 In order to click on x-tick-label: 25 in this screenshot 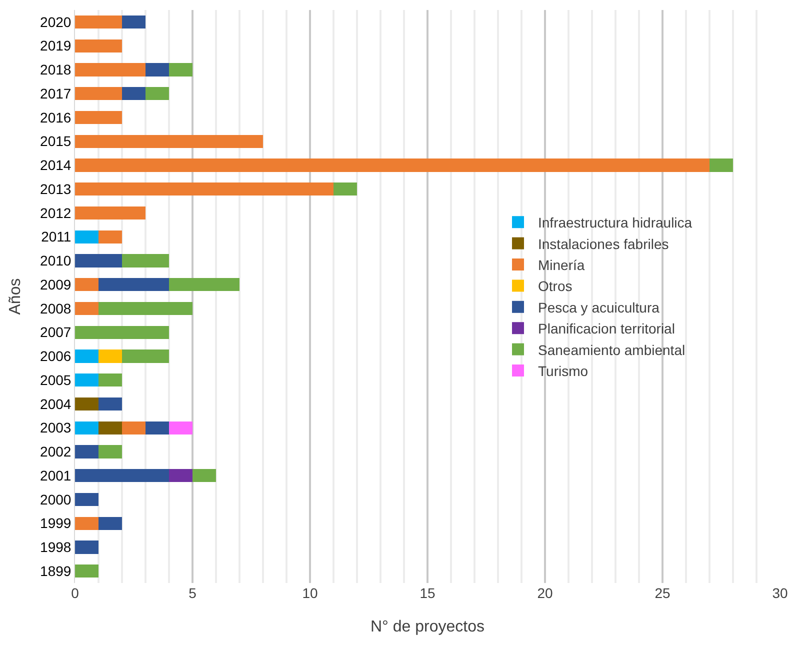, I will do `click(662, 593)`.